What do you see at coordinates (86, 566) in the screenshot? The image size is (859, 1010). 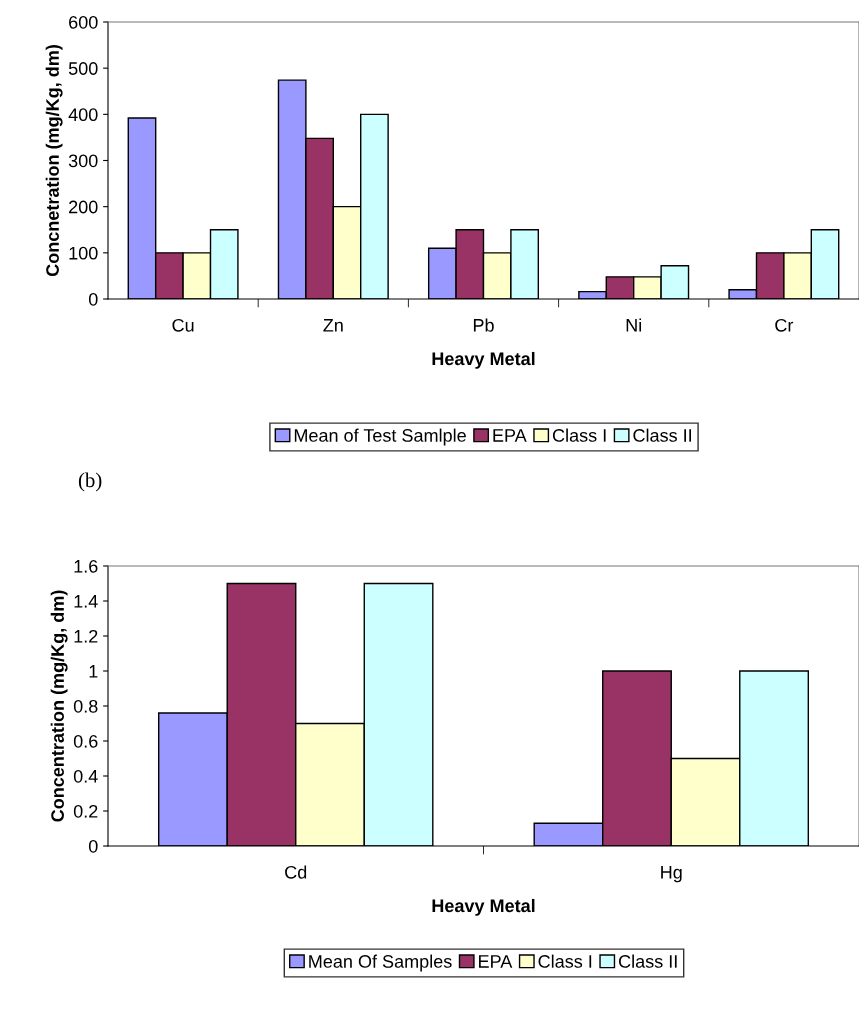 I see `y-tick-label: 1.6` at bounding box center [86, 566].